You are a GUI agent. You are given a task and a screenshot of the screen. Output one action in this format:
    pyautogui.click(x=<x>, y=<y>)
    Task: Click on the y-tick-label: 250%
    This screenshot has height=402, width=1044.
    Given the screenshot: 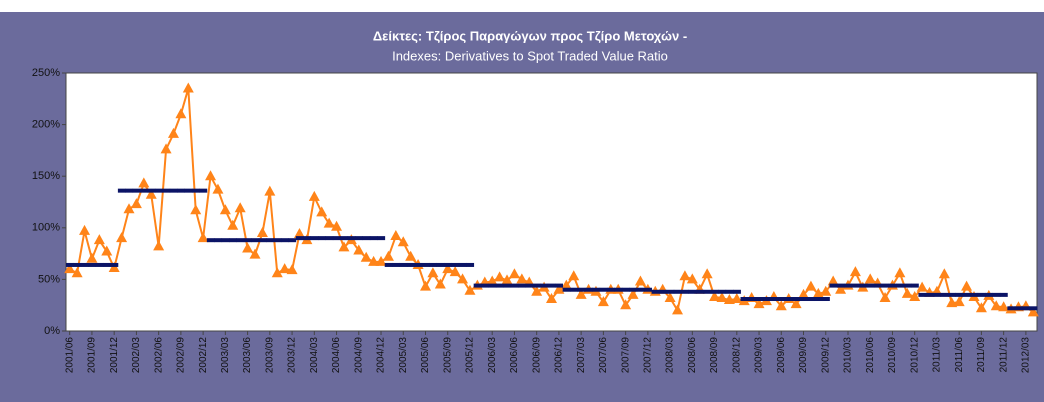 What is the action you would take?
    pyautogui.click(x=46, y=73)
    